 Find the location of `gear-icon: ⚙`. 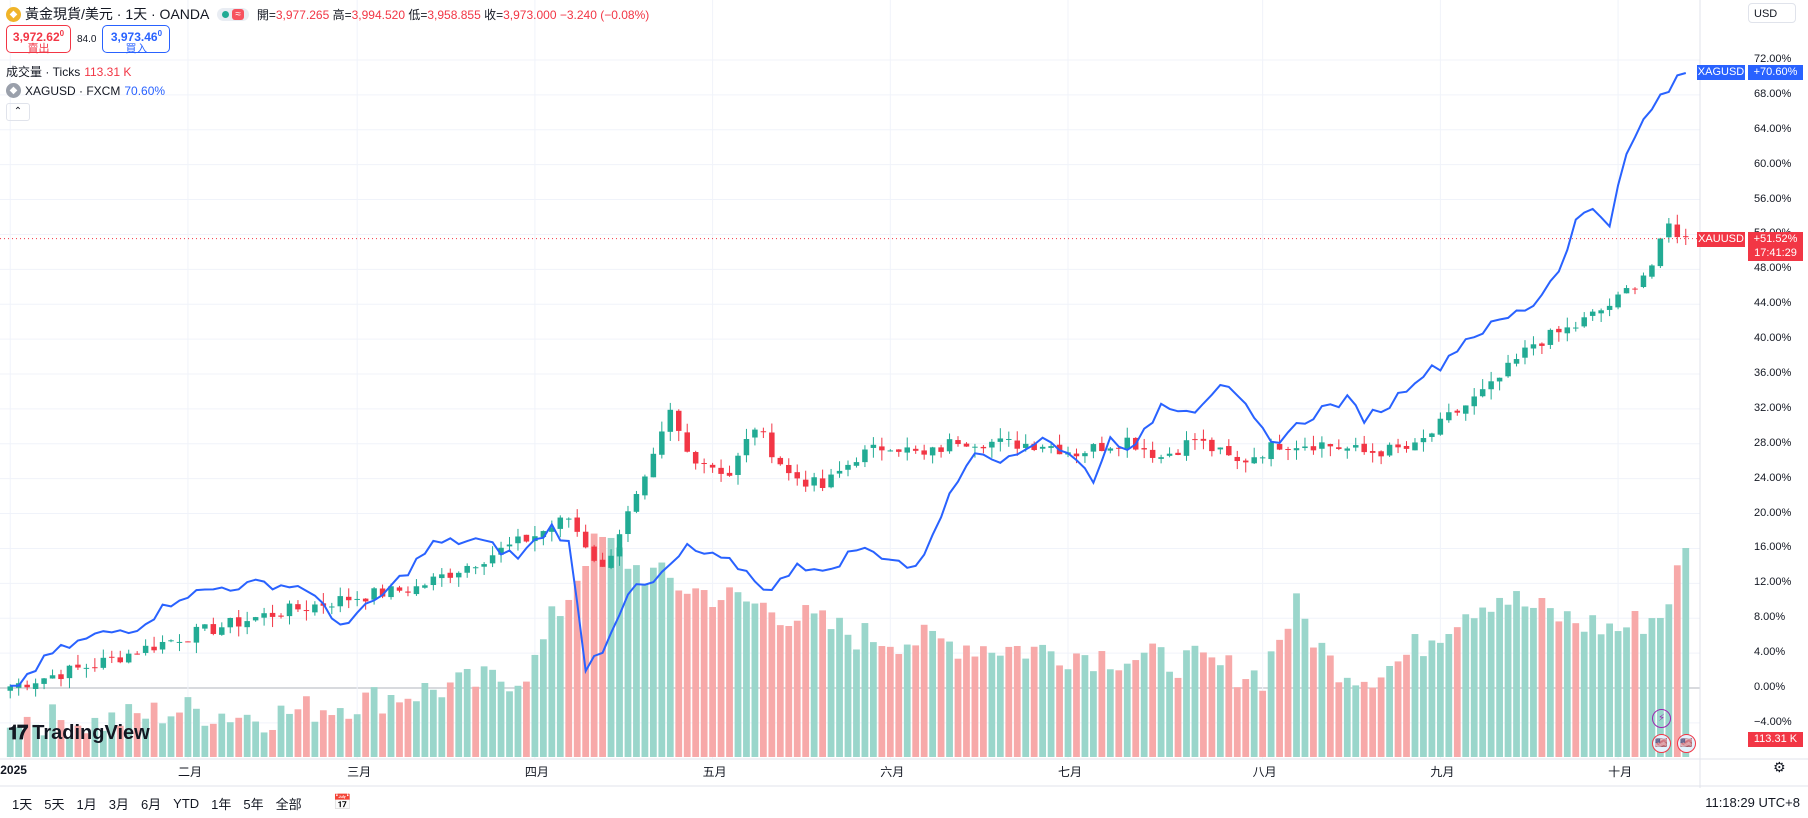

gear-icon: ⚙ is located at coordinates (1779, 767).